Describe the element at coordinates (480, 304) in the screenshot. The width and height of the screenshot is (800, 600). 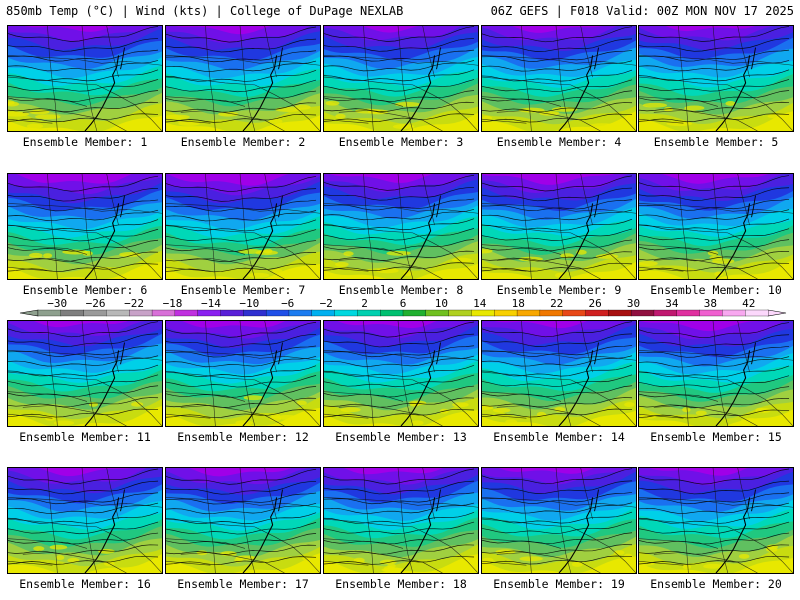
I see `colorbar-tick-label: 14` at that location.